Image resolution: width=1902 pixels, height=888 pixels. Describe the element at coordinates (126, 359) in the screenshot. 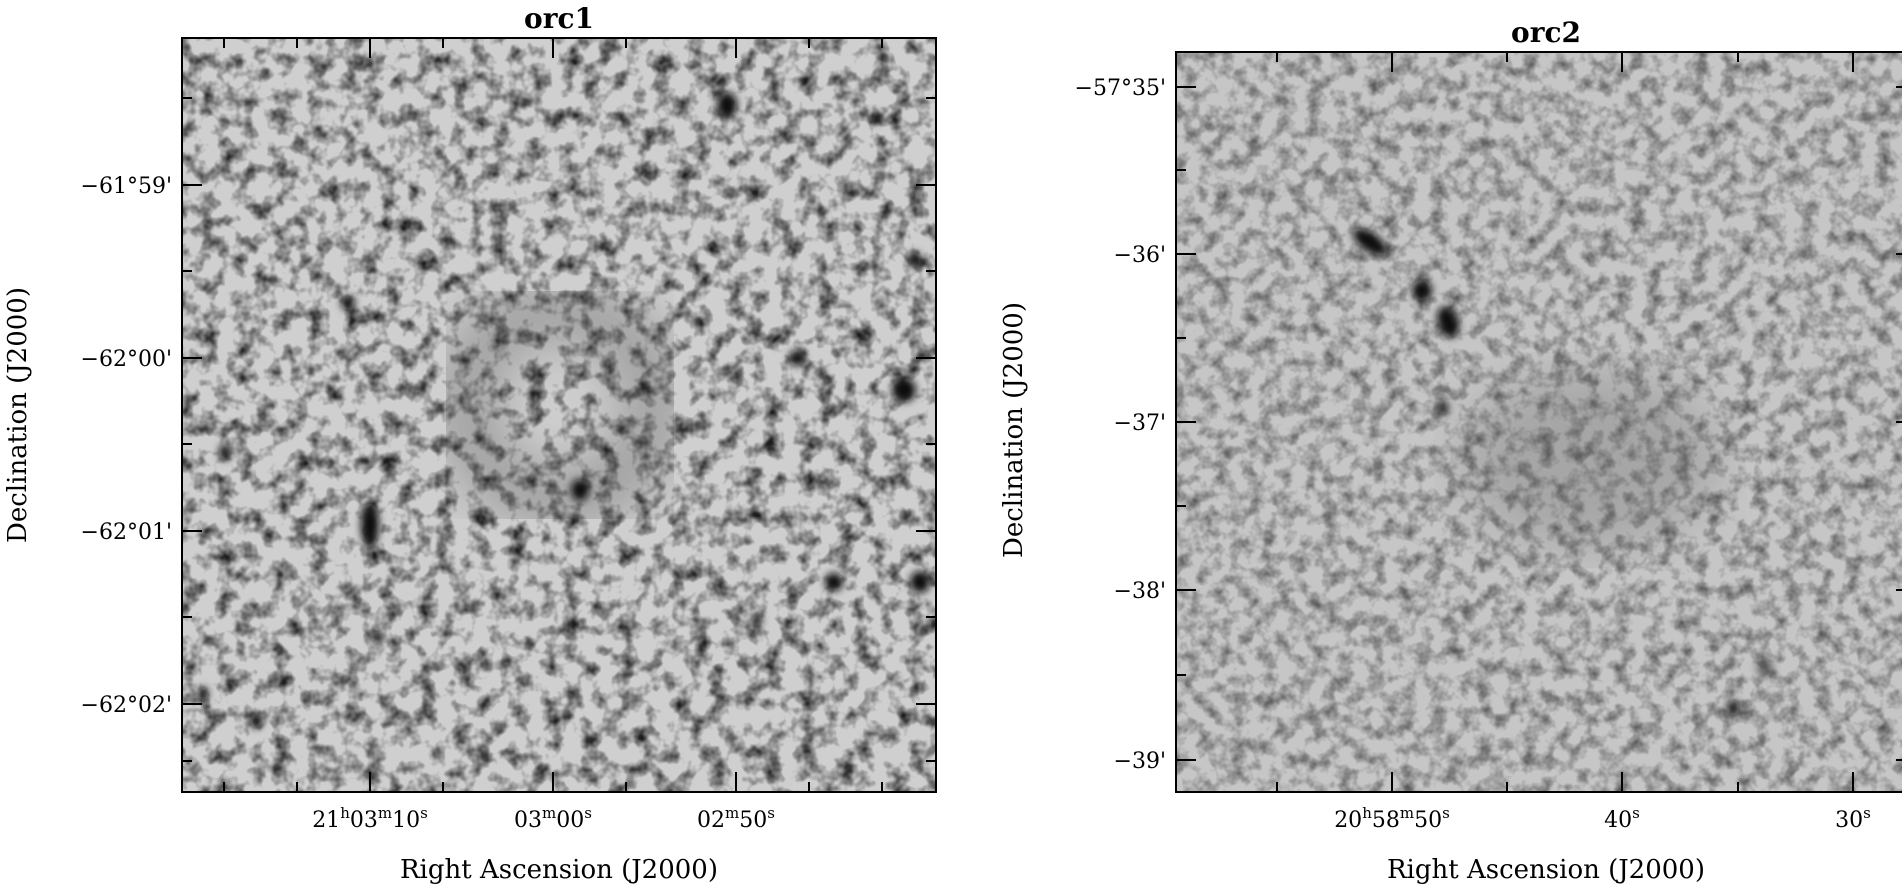

I see `y-tick-label: −62°00'` at that location.